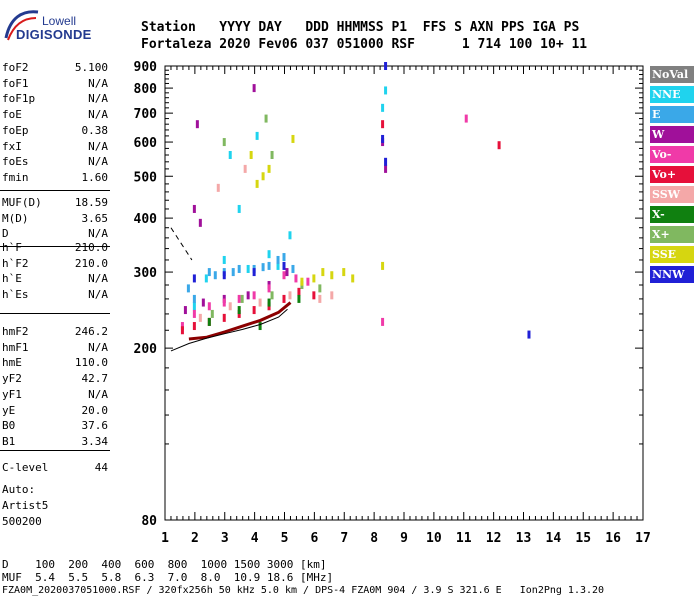  What do you see at coordinates (91, 363) in the screenshot?
I see `param-value: 110.0` at bounding box center [91, 363].